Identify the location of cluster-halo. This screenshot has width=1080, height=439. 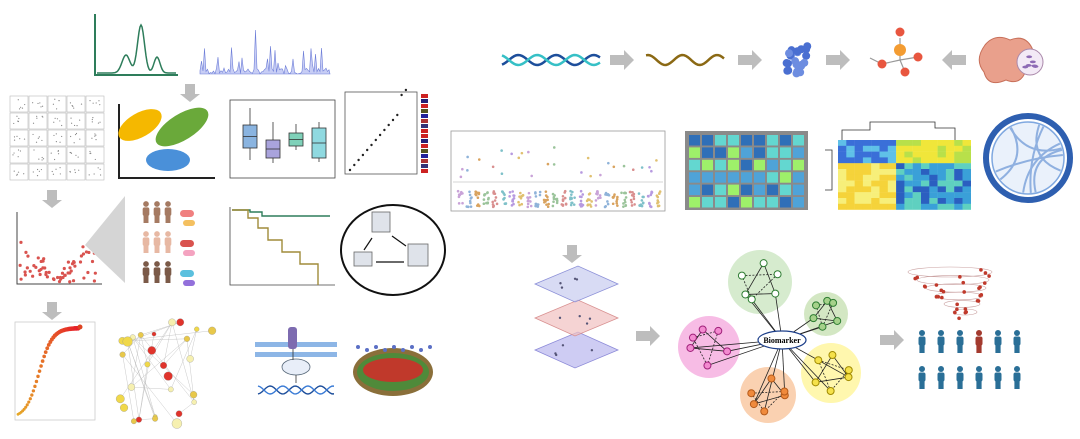
(760, 282).